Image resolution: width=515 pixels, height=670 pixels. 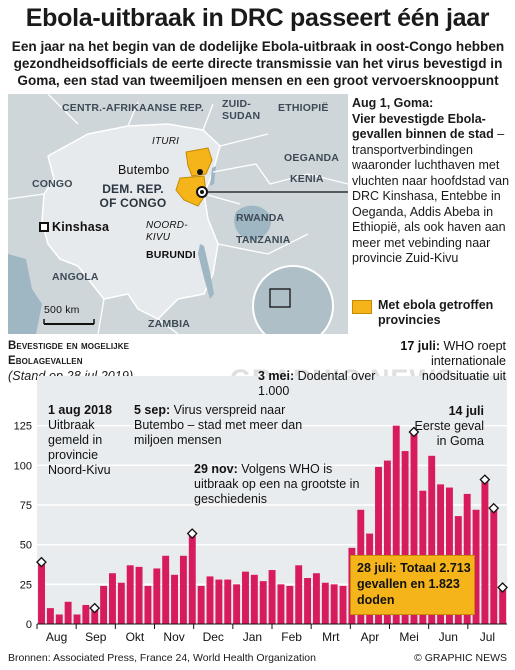 What do you see at coordinates (448, 426) in the screenshot?
I see `annot-14-juli: 14 juli Eerste geval in Goma` at bounding box center [448, 426].